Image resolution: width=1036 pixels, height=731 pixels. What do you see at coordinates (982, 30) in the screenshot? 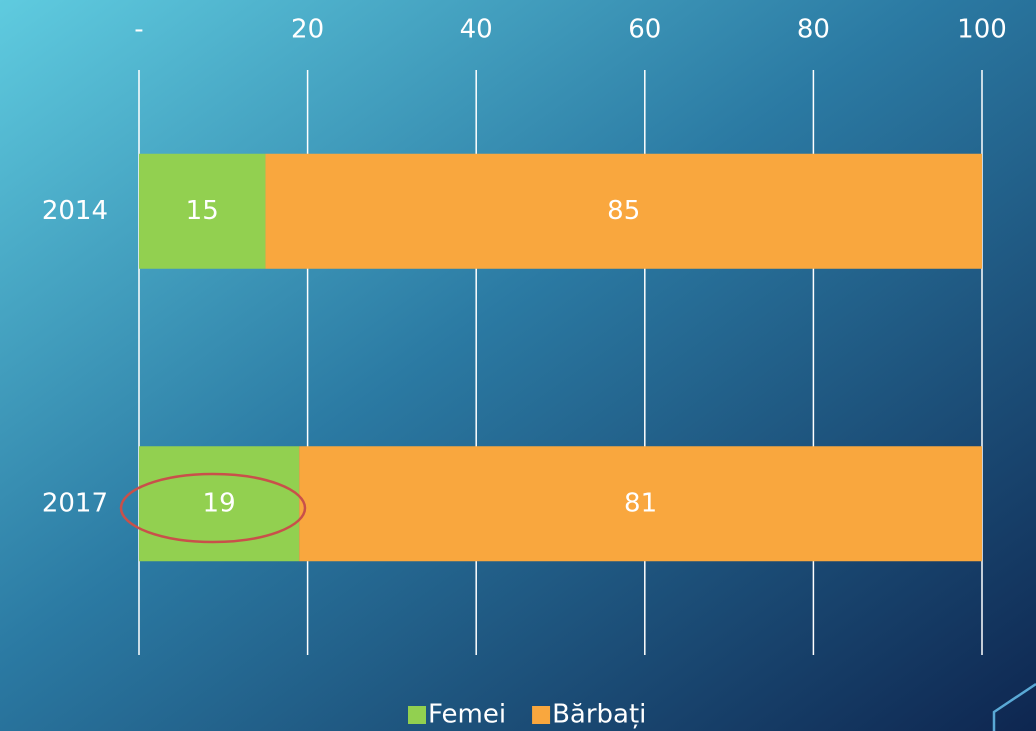
I see `x-tick-label: 100` at bounding box center [982, 30].